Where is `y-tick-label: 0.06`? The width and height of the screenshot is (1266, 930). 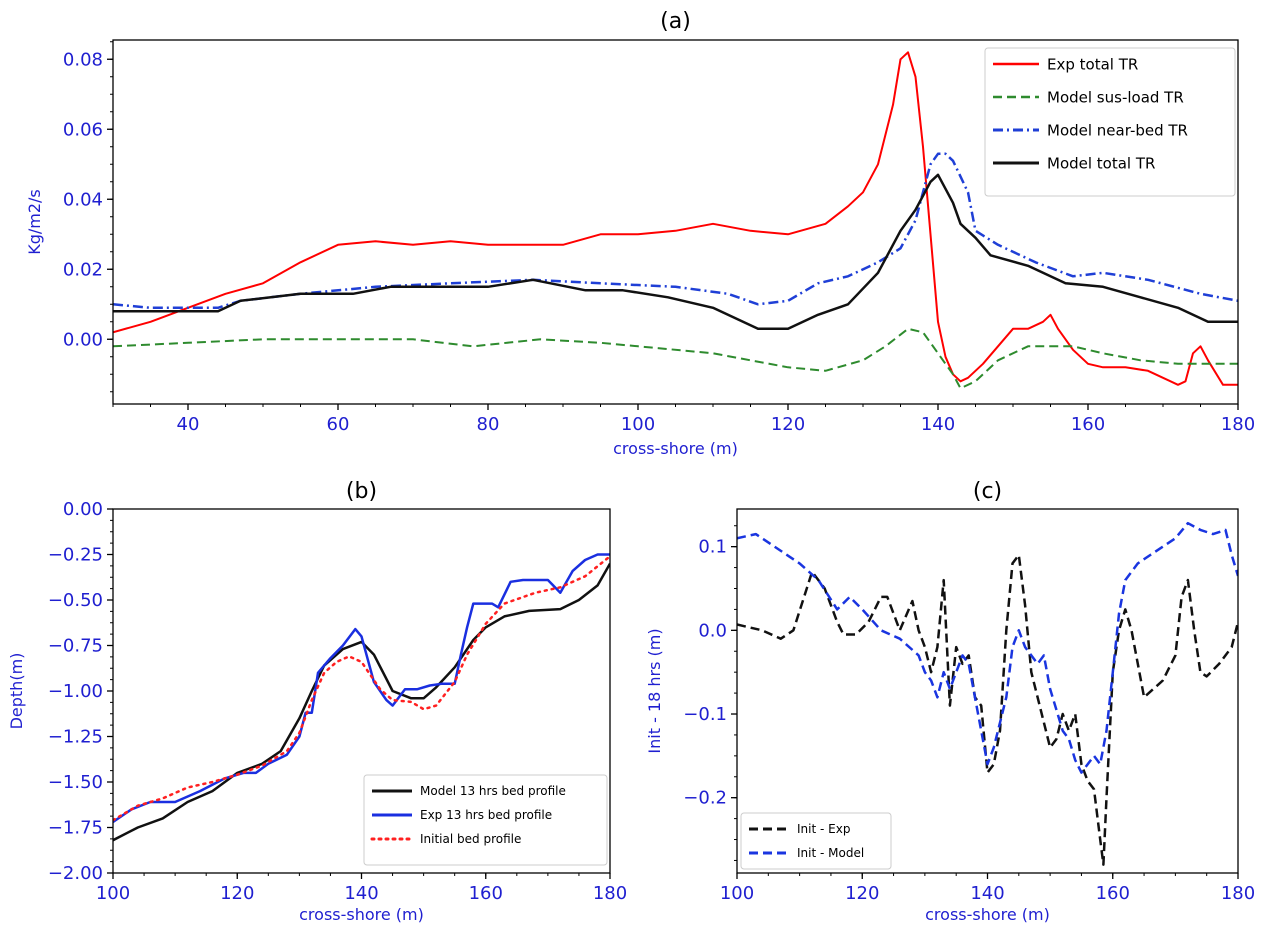
y-tick-label: 0.06 is located at coordinates (83, 129).